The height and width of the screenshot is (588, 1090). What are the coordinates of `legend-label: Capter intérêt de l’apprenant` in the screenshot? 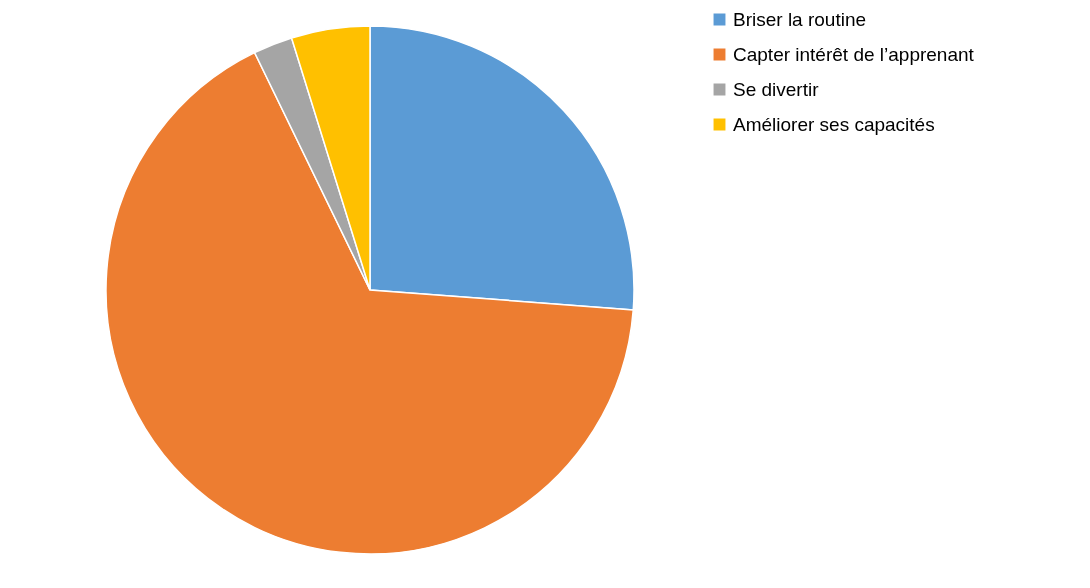 It's located at (854, 54).